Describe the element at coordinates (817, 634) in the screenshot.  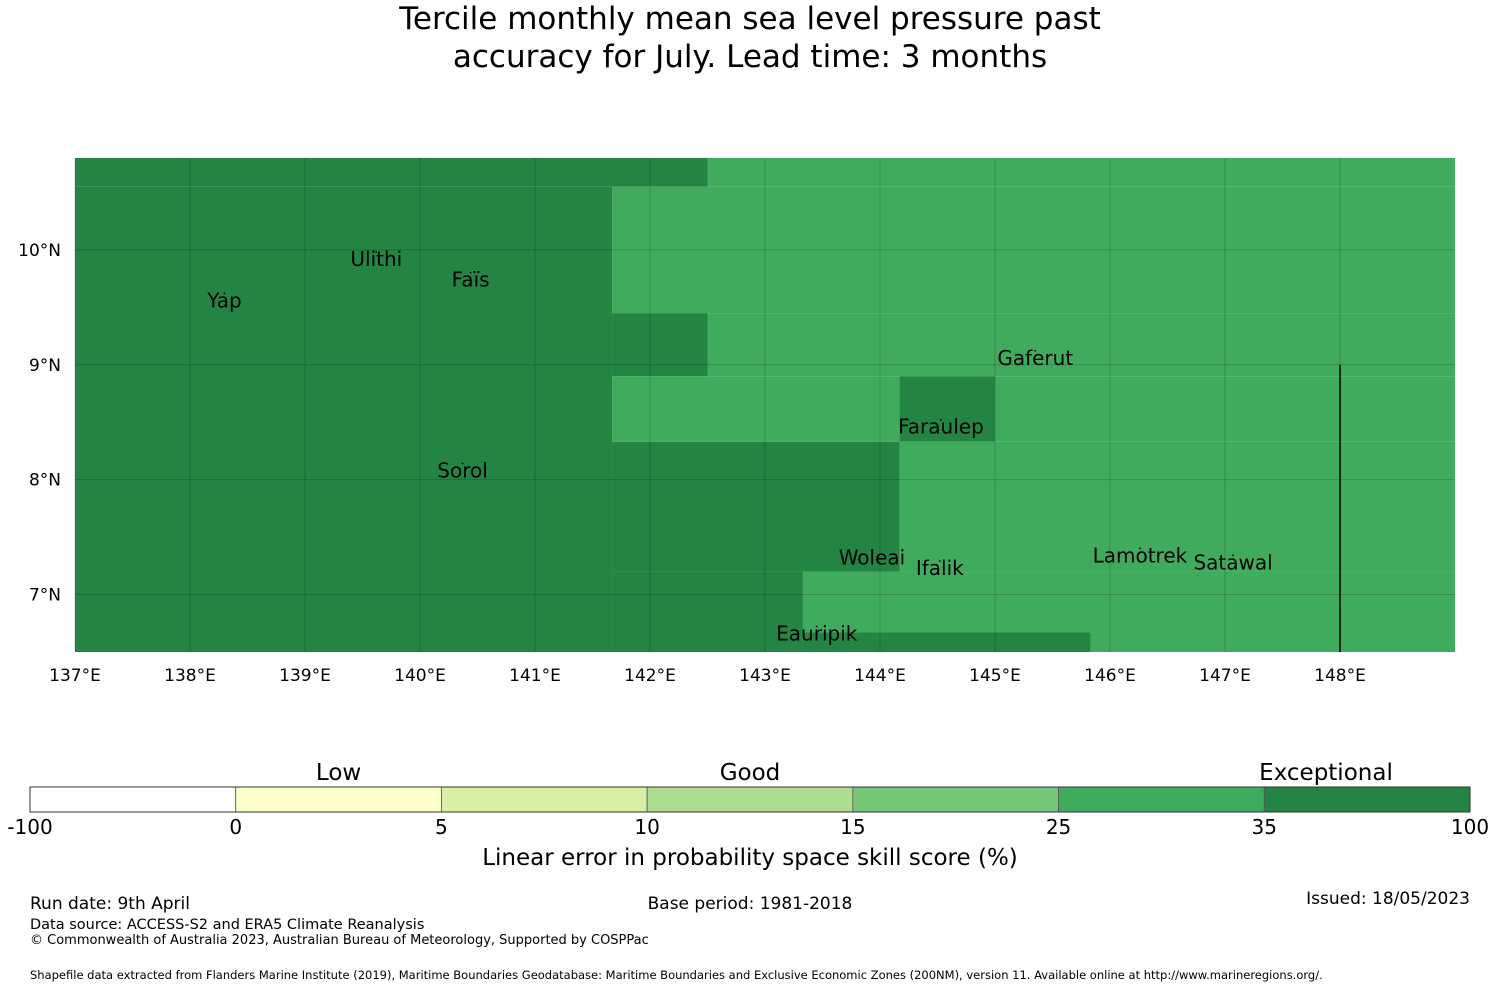
I see `place-label: Eauripik` at that location.